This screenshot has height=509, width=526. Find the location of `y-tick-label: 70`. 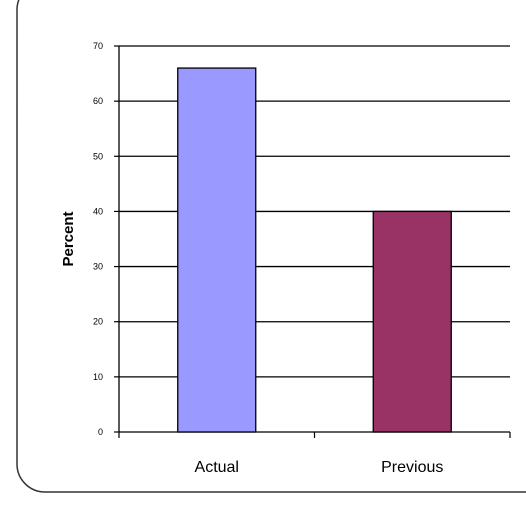

y-tick-label: 70 is located at coordinates (98, 46).